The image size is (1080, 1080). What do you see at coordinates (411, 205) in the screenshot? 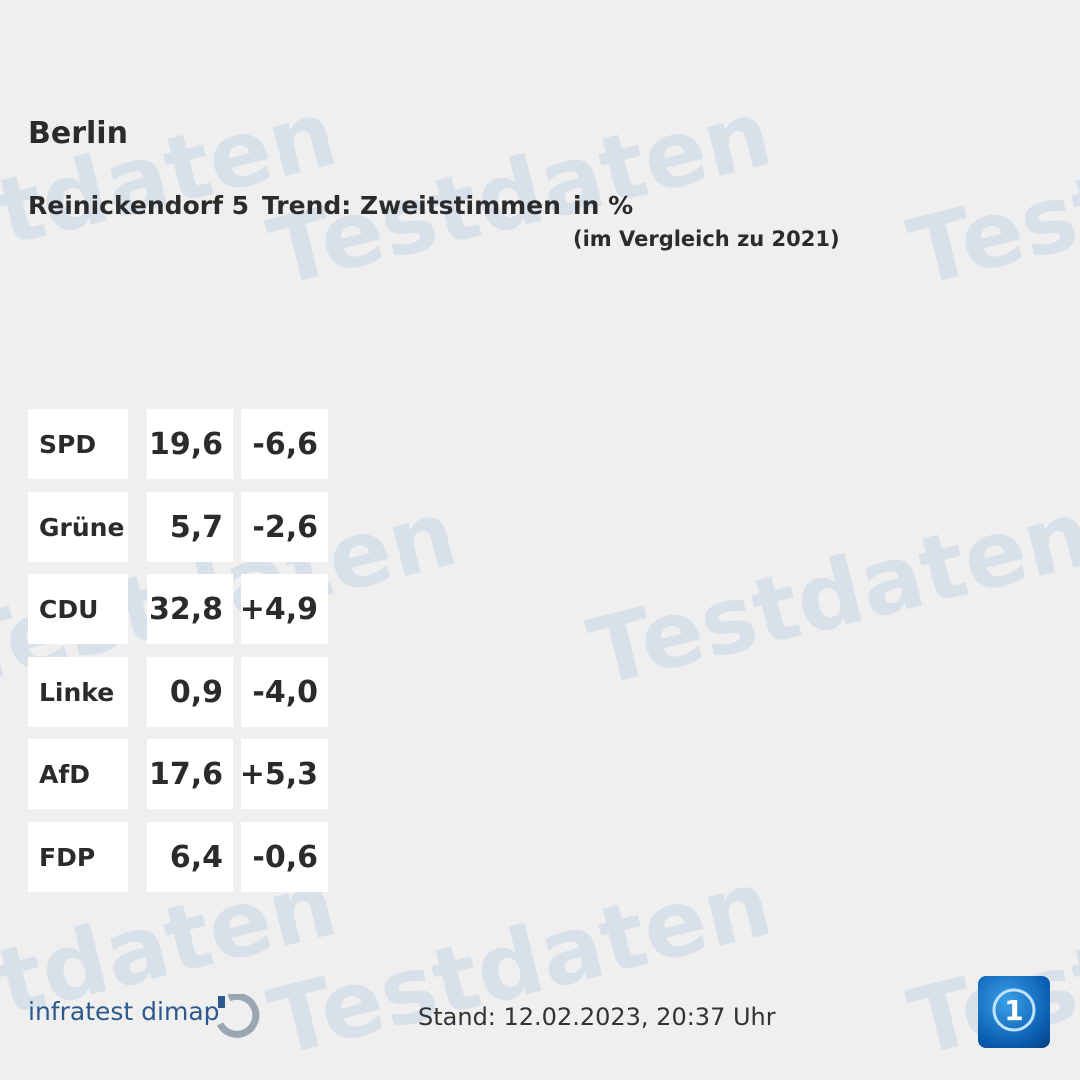
I see `trend-label: Trend: Zweitstimmen` at bounding box center [411, 205].